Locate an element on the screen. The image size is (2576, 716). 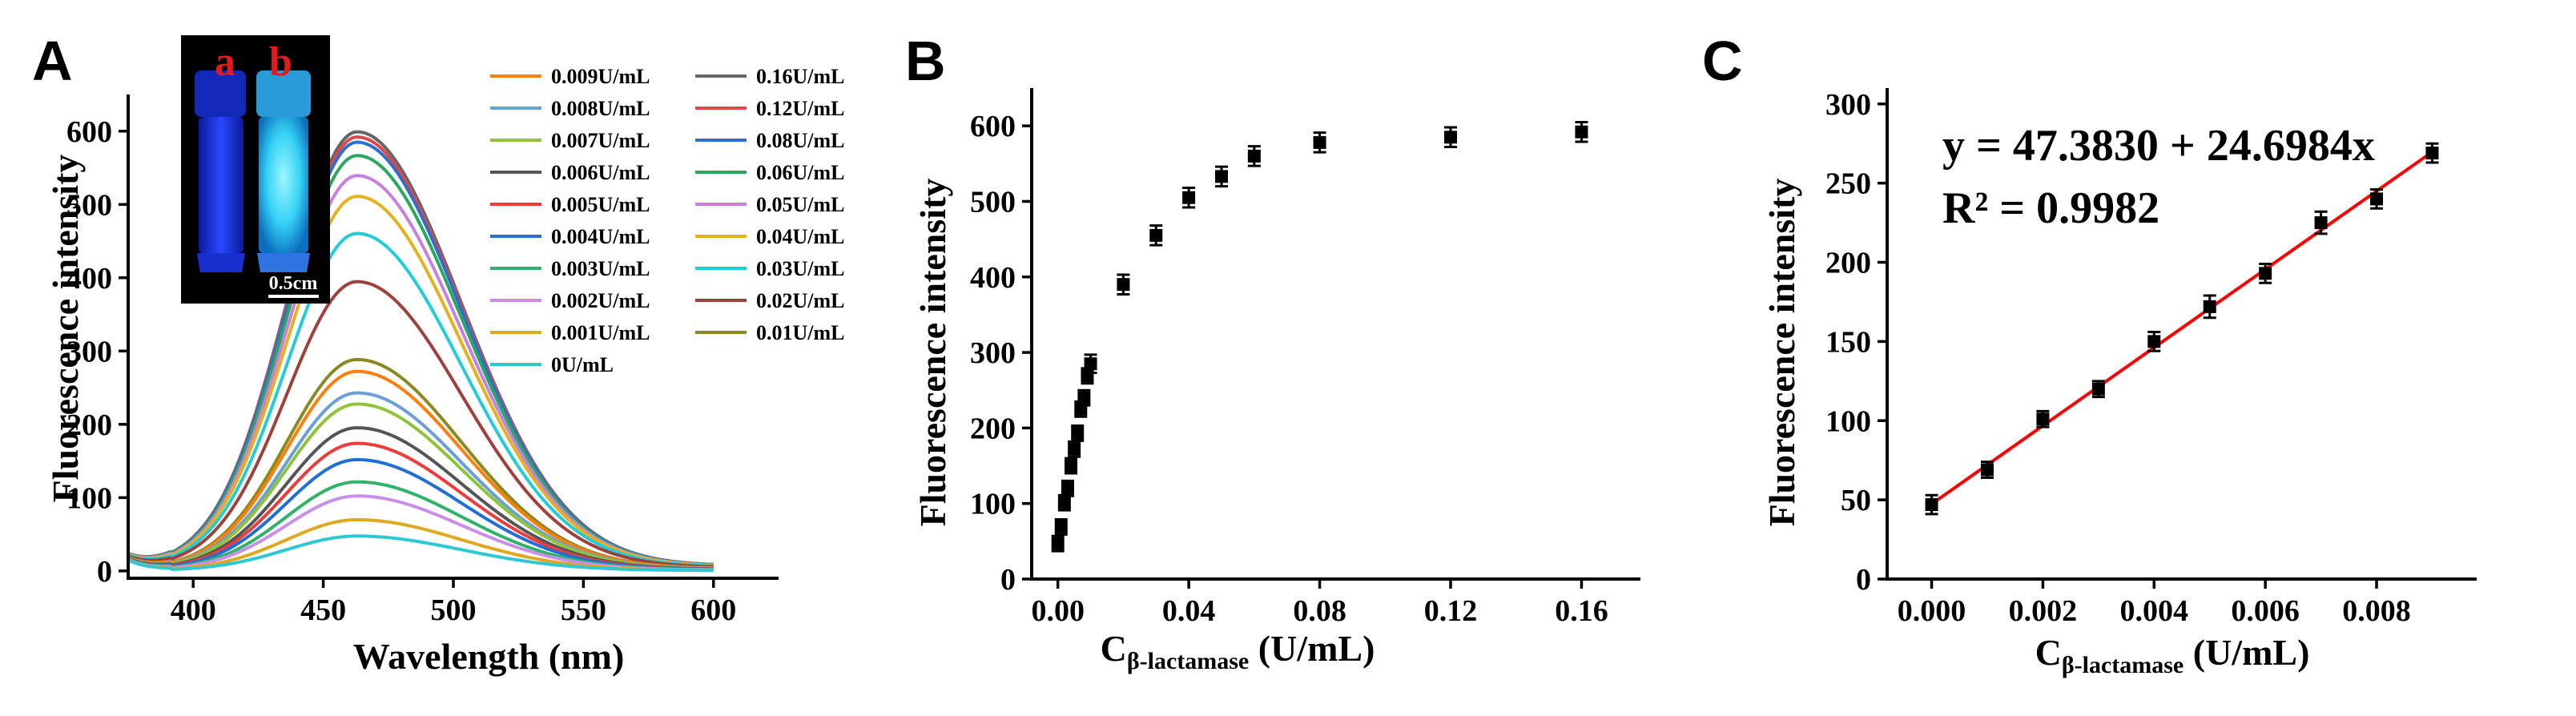
panel-b-y-tick-label: 200 is located at coordinates (993, 428).